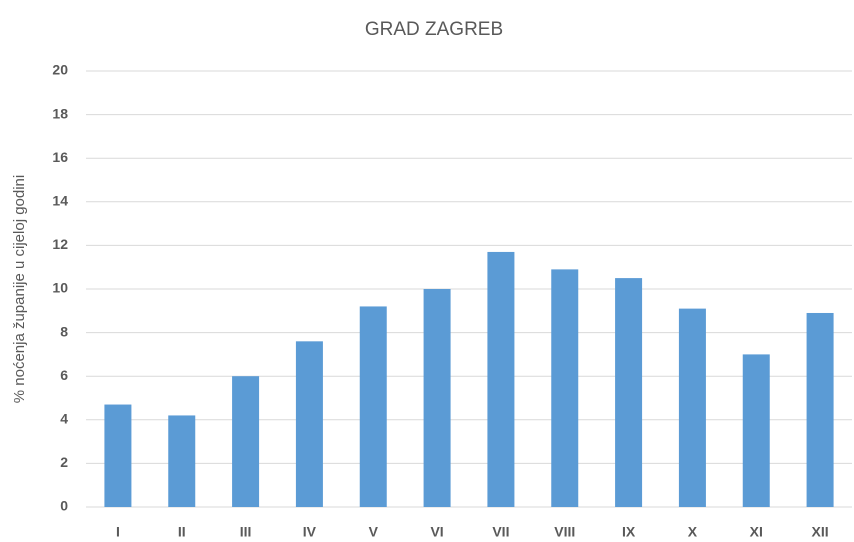  I want to click on x-tick-label: III, so click(246, 532).